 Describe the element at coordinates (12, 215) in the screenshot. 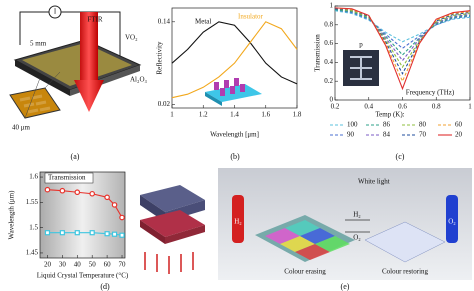

I see `y-axis-label: Wavelength (μm)` at that location.